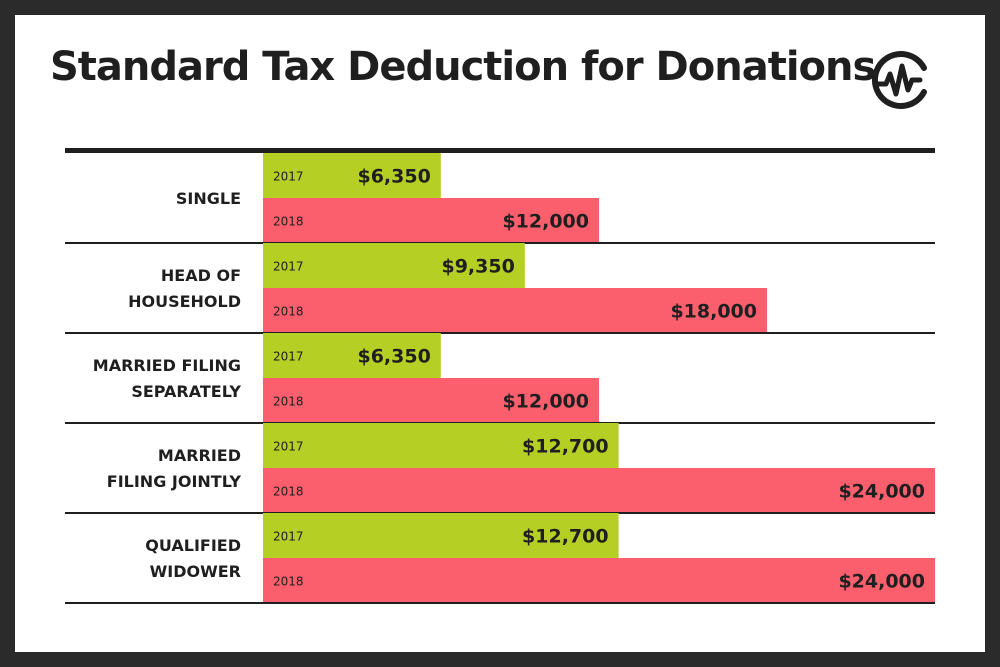 This screenshot has height=667, width=1000. I want to click on category-label: HOUSEHOLD, so click(184, 301).